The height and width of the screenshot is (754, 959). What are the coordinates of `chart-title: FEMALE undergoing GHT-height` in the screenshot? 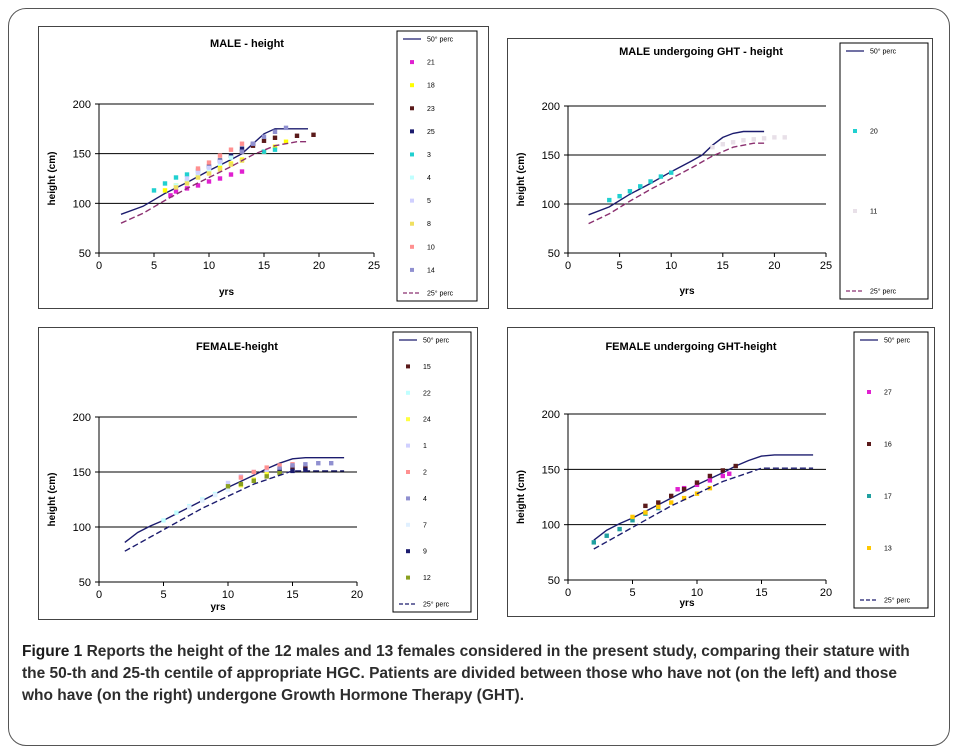 It's located at (690, 347).